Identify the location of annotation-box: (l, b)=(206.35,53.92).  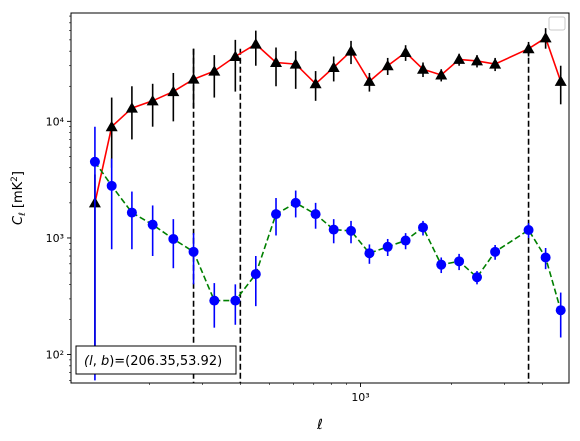
(156, 360).